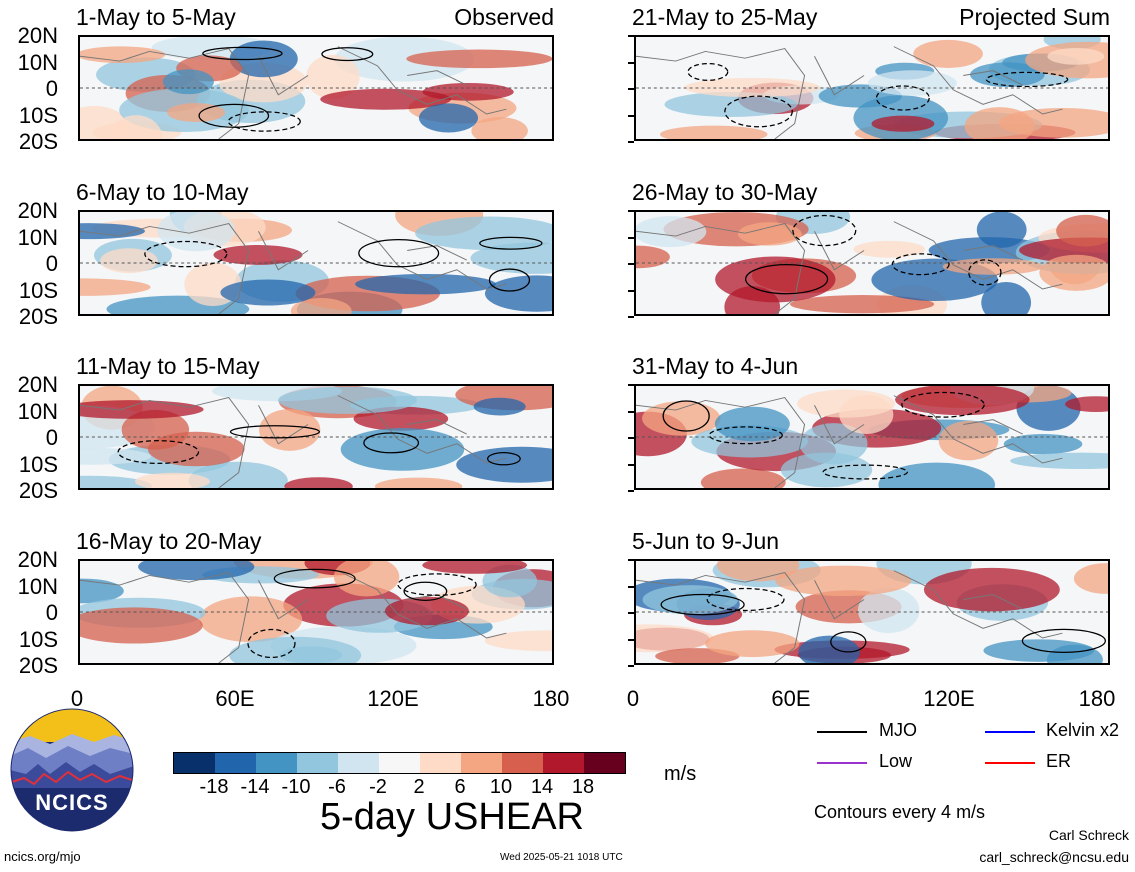  What do you see at coordinates (542, 787) in the screenshot?
I see `colorbar-label: 14` at bounding box center [542, 787].